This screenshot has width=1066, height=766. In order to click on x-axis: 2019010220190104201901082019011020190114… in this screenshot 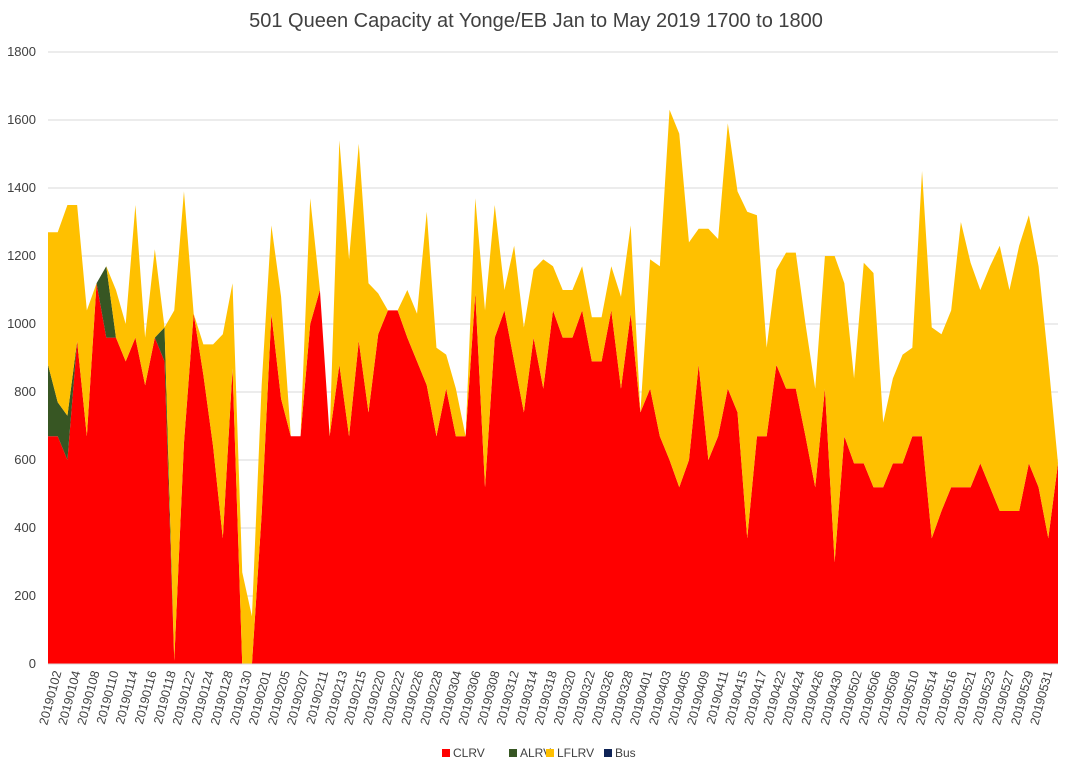, I will do `click(547, 695)`.